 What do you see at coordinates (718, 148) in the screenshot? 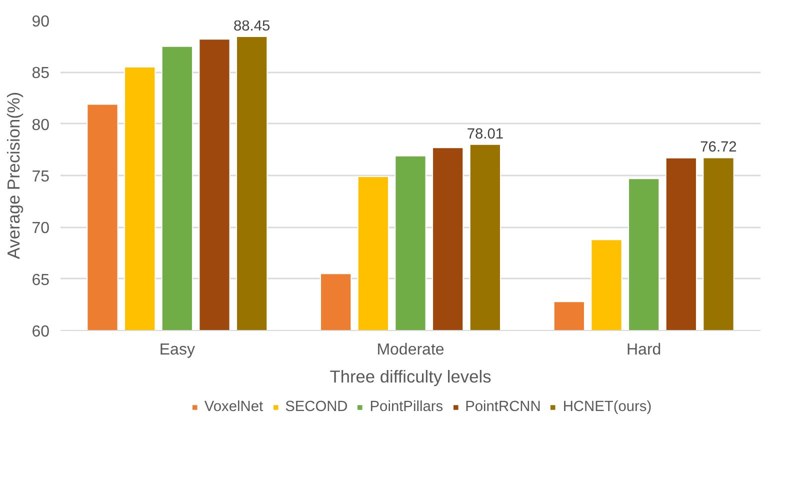
I see `data-label: 76.72` at bounding box center [718, 148].